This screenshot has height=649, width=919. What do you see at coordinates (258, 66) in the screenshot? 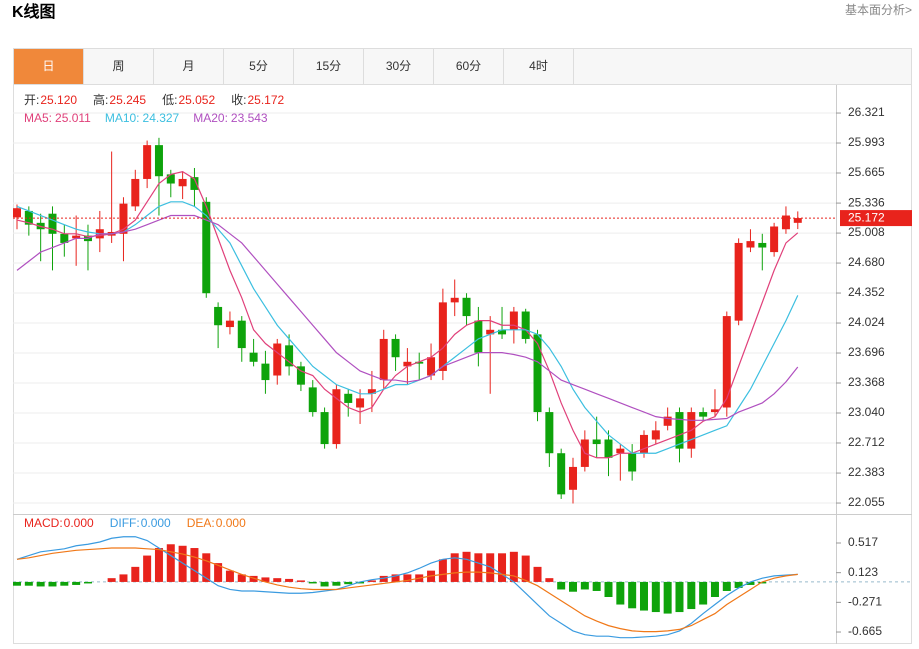
I see `tab-label: 5分` at bounding box center [258, 66].